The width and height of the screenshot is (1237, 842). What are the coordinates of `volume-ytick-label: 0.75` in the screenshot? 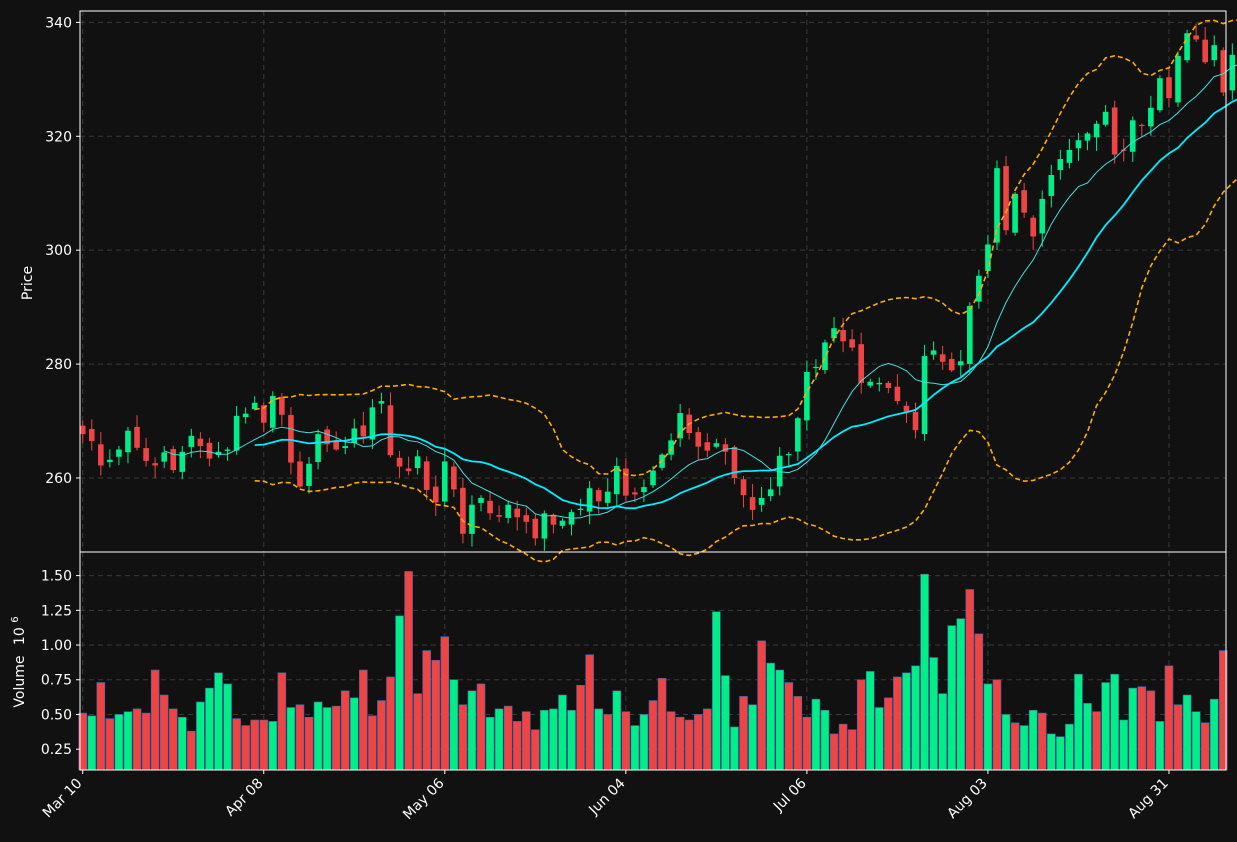 It's located at (56, 681).